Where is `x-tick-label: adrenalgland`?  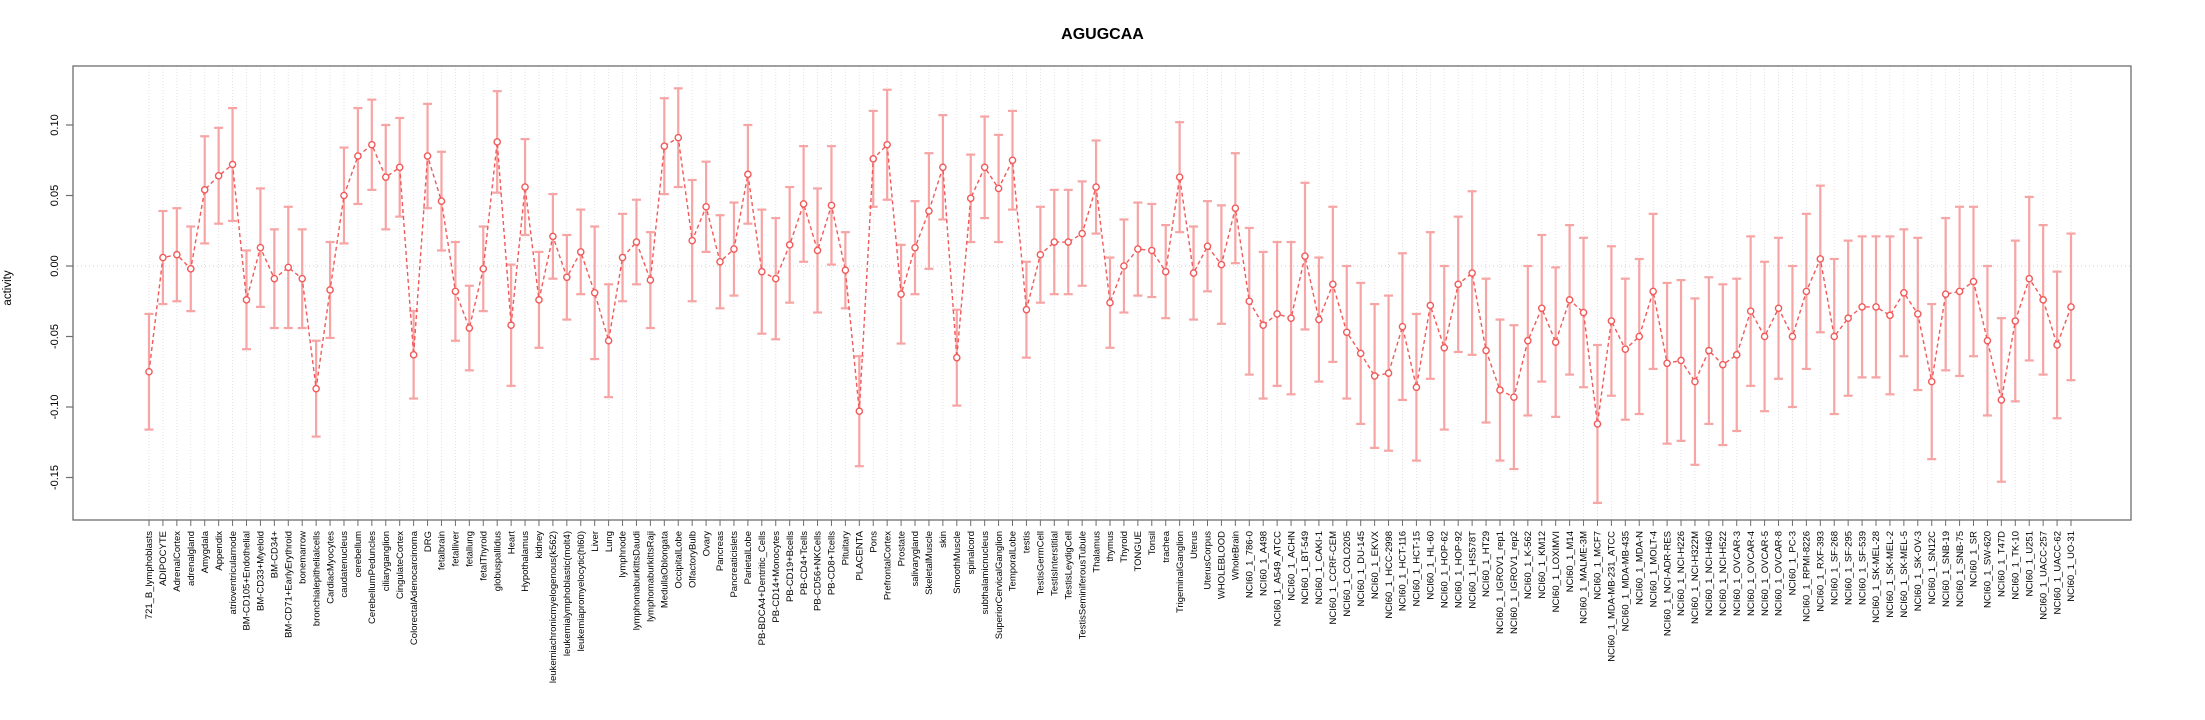 x-tick-label: adrenalgland is located at coordinates (191, 558).